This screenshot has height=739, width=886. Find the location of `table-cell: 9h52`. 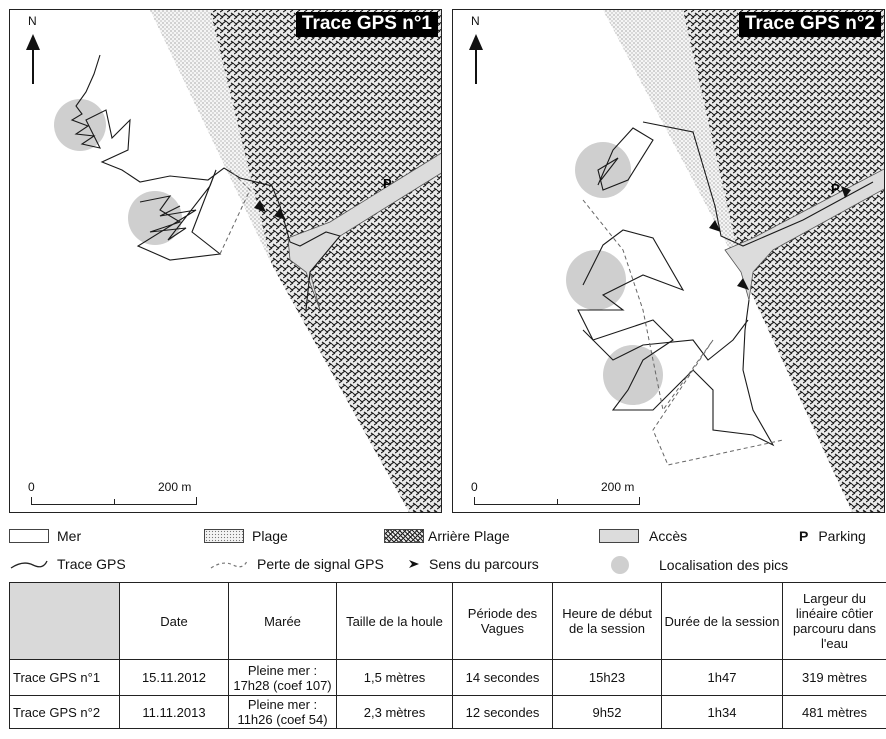

table-cell: 9h52 is located at coordinates (607, 712).